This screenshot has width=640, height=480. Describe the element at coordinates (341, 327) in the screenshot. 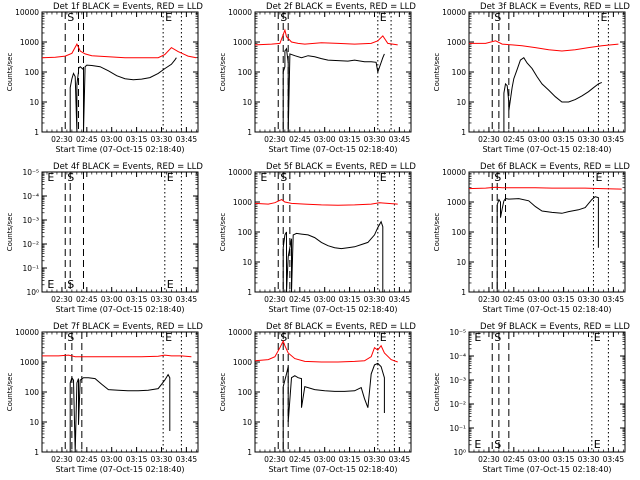

I see `panel-title: Det 8f BLACK = Events, RED = LLD` at that location.